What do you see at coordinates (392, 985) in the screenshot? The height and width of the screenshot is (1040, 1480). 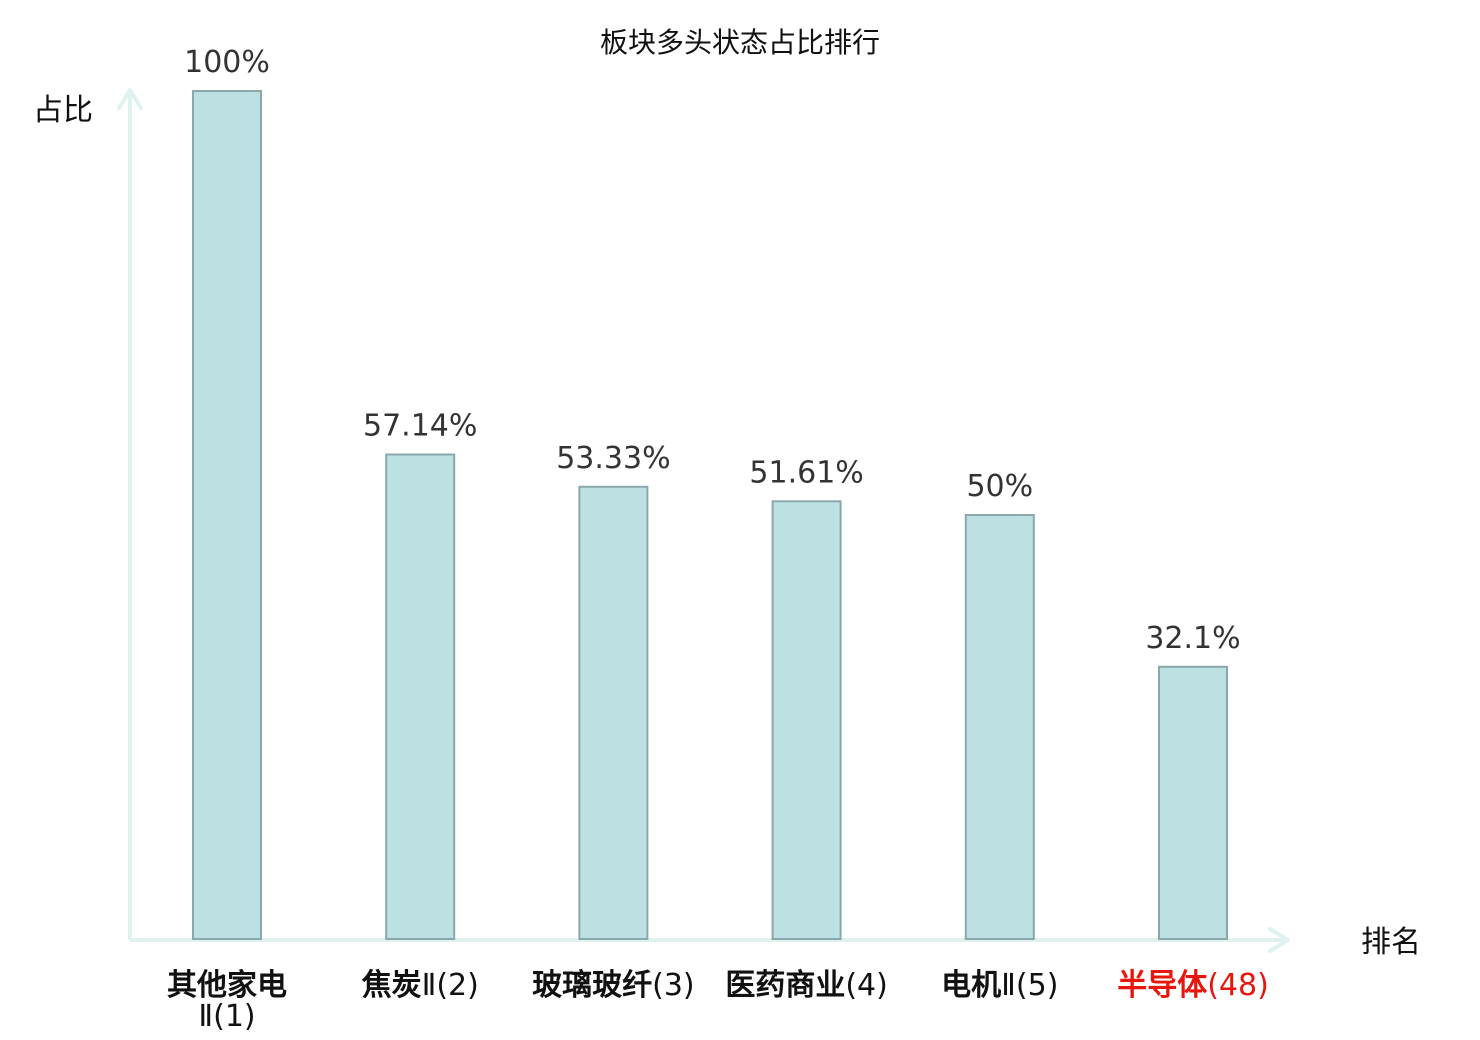 I see `category-name: 焦炭` at bounding box center [392, 985].